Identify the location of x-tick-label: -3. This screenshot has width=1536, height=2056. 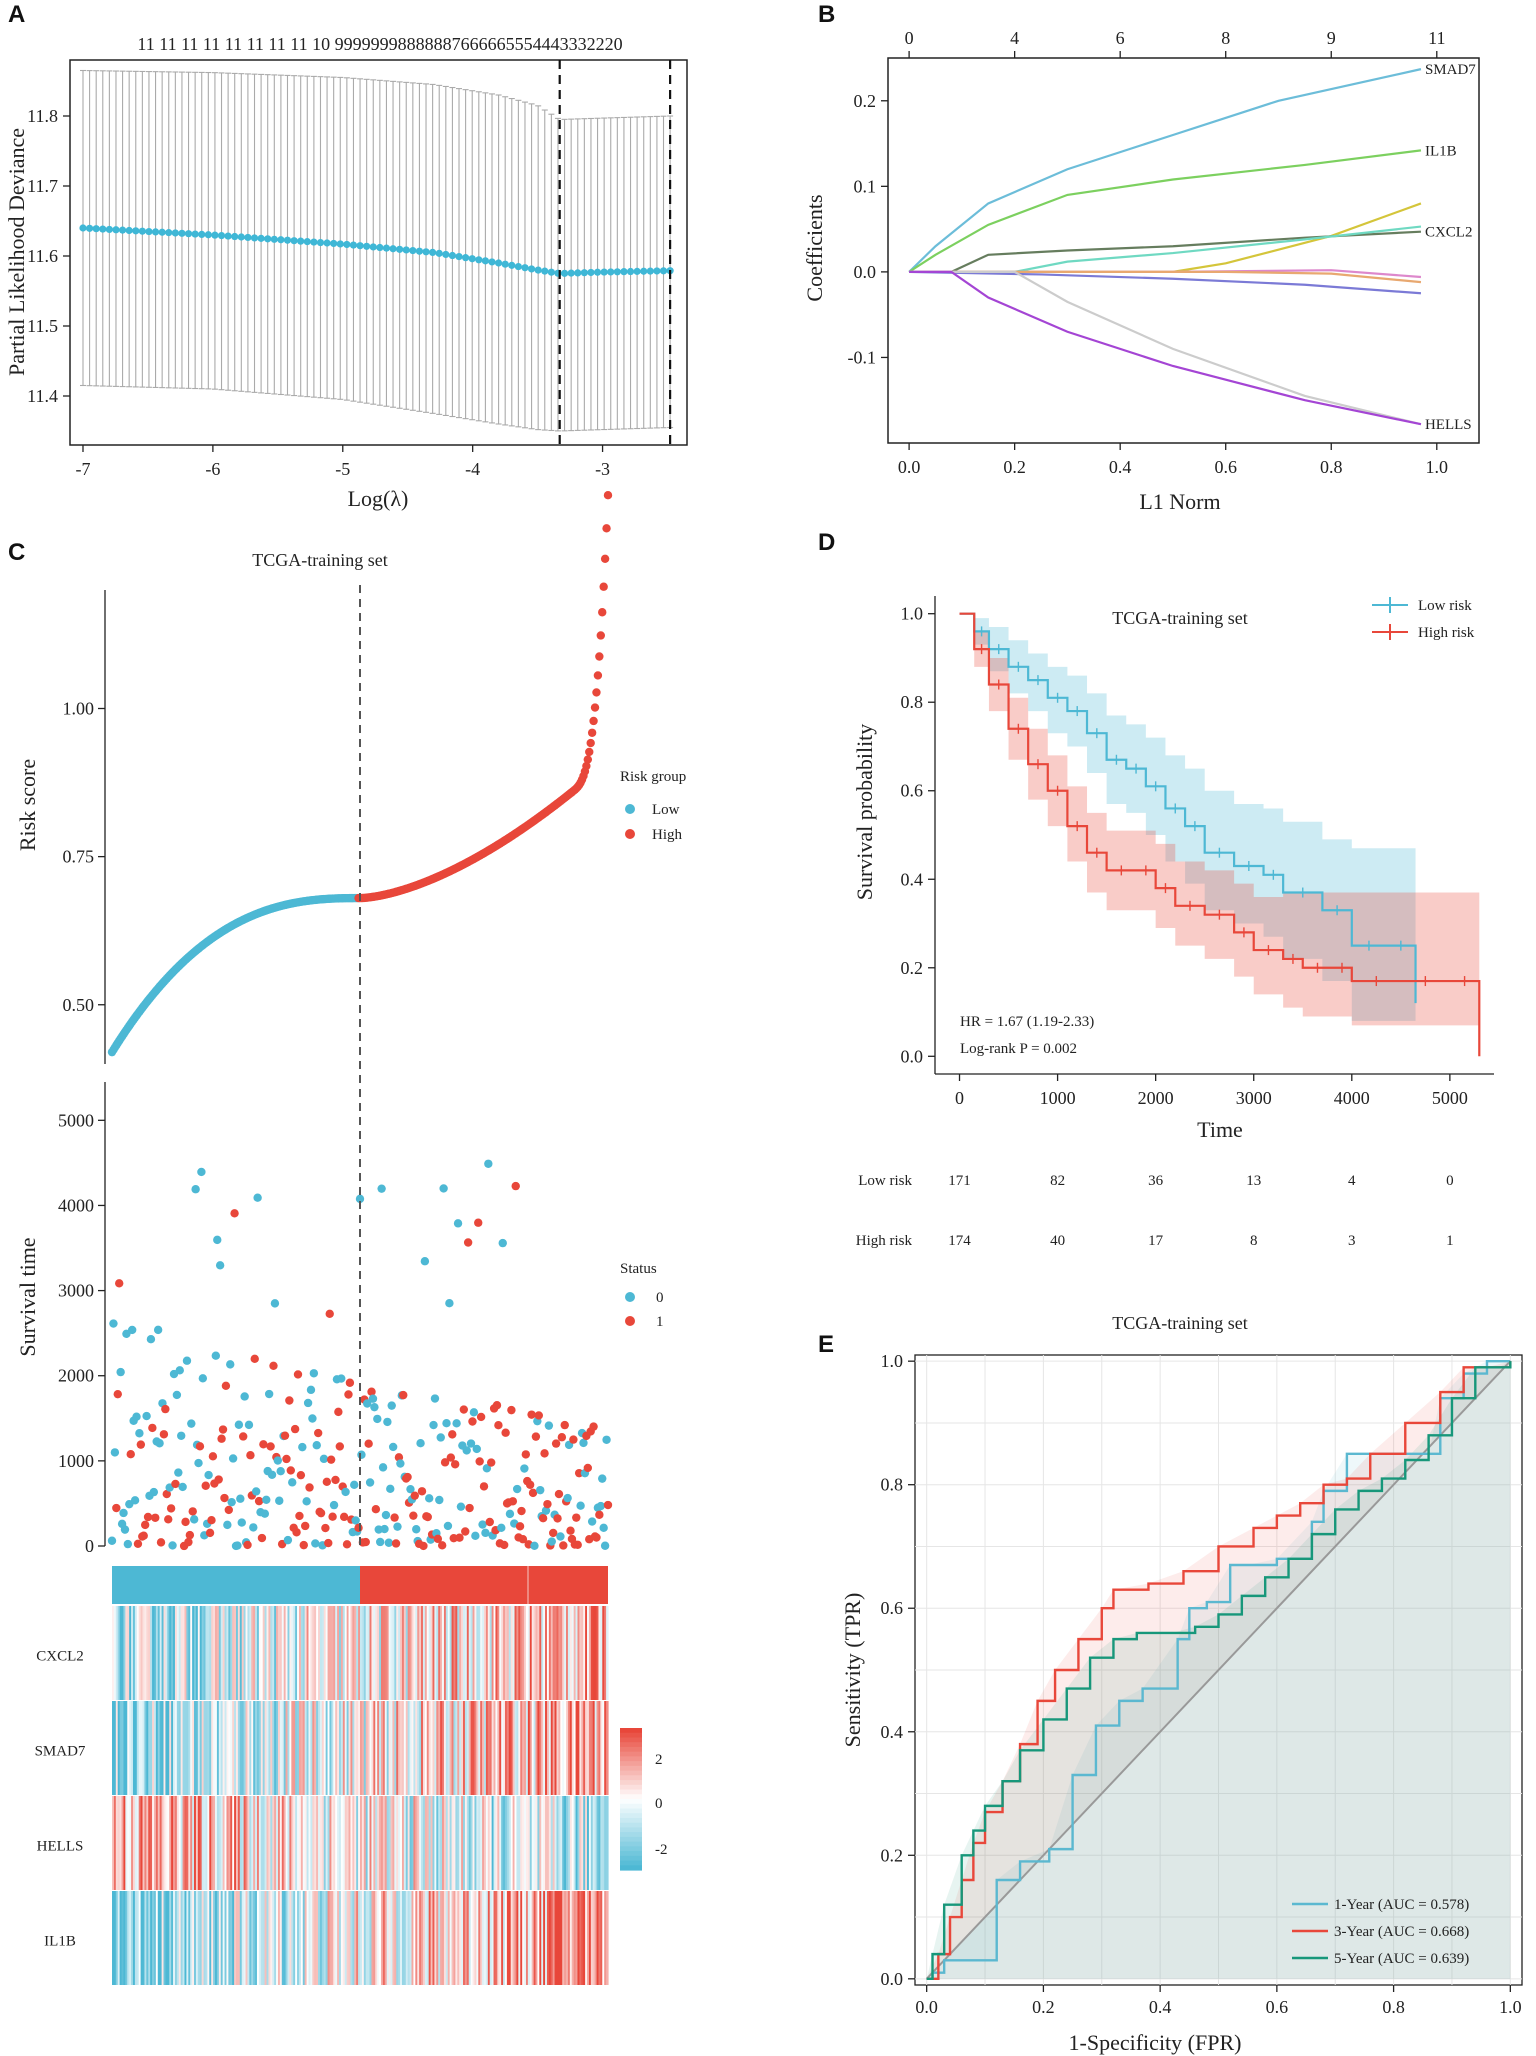
(602, 469).